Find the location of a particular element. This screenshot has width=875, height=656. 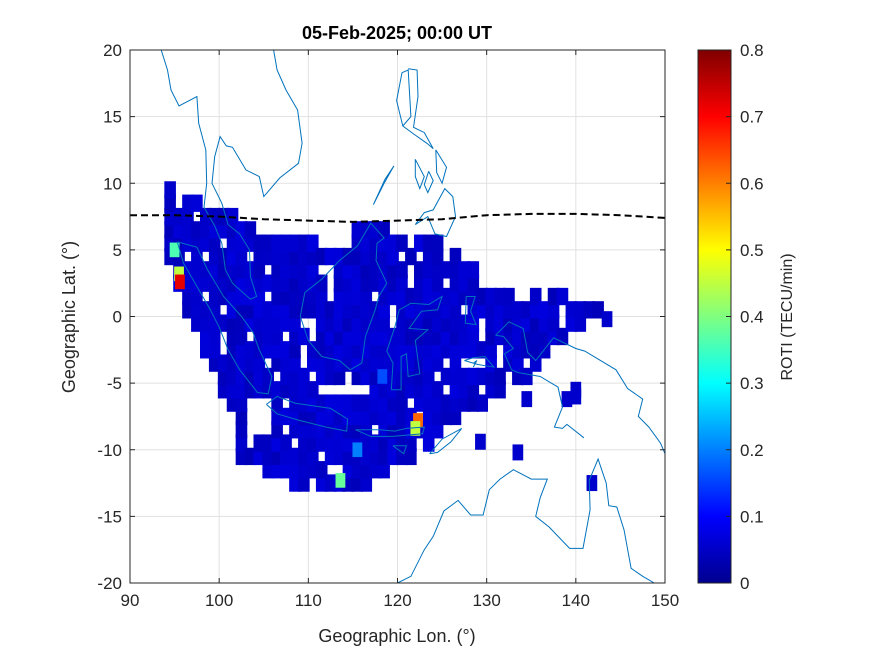

x-tick-label: 110 is located at coordinates (308, 600).